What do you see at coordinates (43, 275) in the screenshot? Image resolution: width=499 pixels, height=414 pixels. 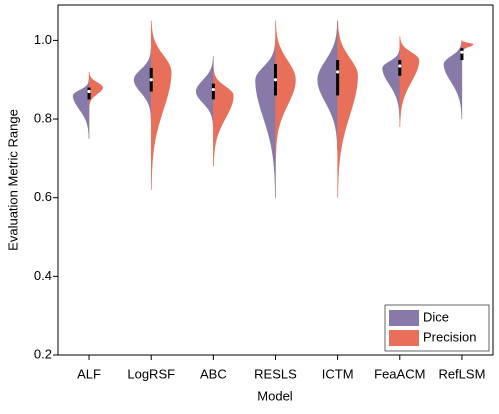 I see `y-tick-label: 0.4` at bounding box center [43, 275].